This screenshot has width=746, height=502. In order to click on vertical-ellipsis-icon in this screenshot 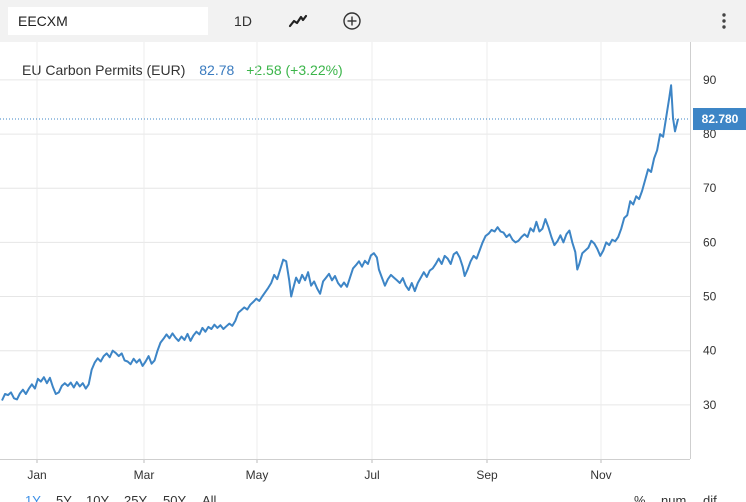, I will do `click(724, 21)`.